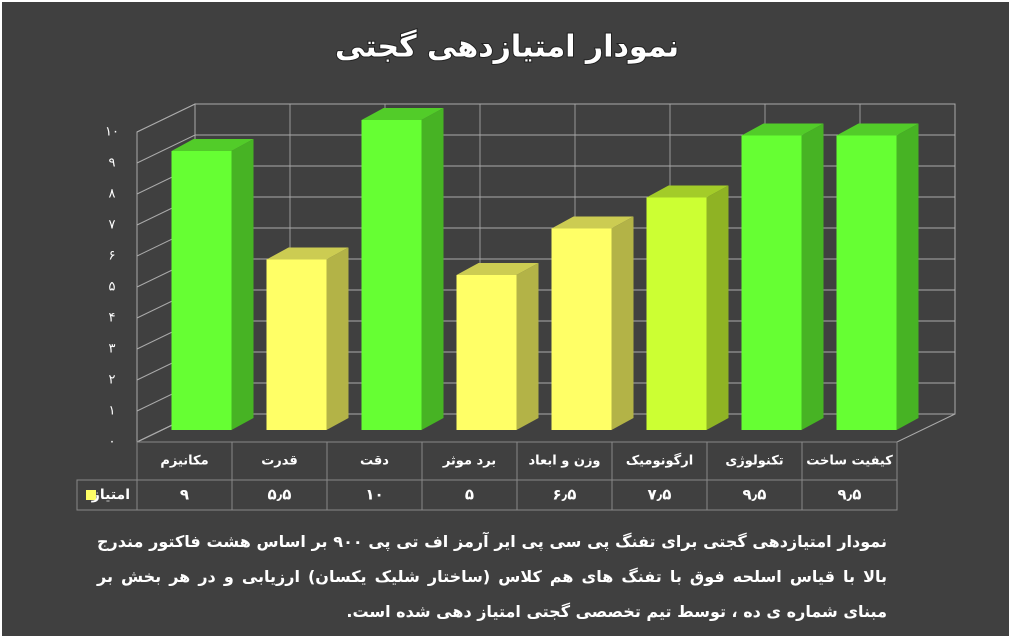  Describe the element at coordinates (564, 461) in the screenshot. I see `x-tick-label: وزن و ابعاد` at that location.